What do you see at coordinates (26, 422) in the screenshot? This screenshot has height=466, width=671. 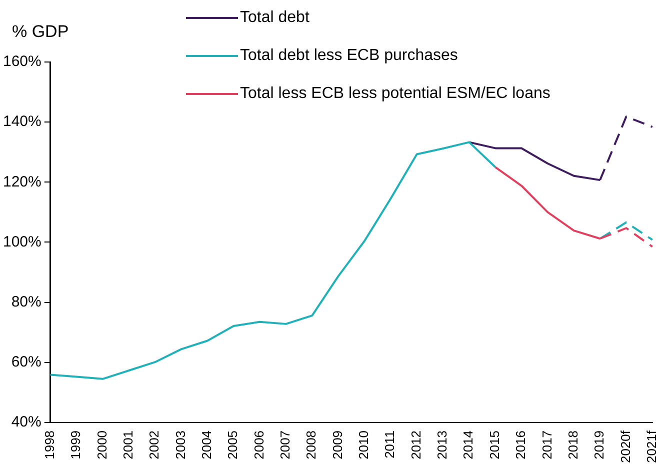 I see `y-tick-label: 40%` at bounding box center [26, 422].